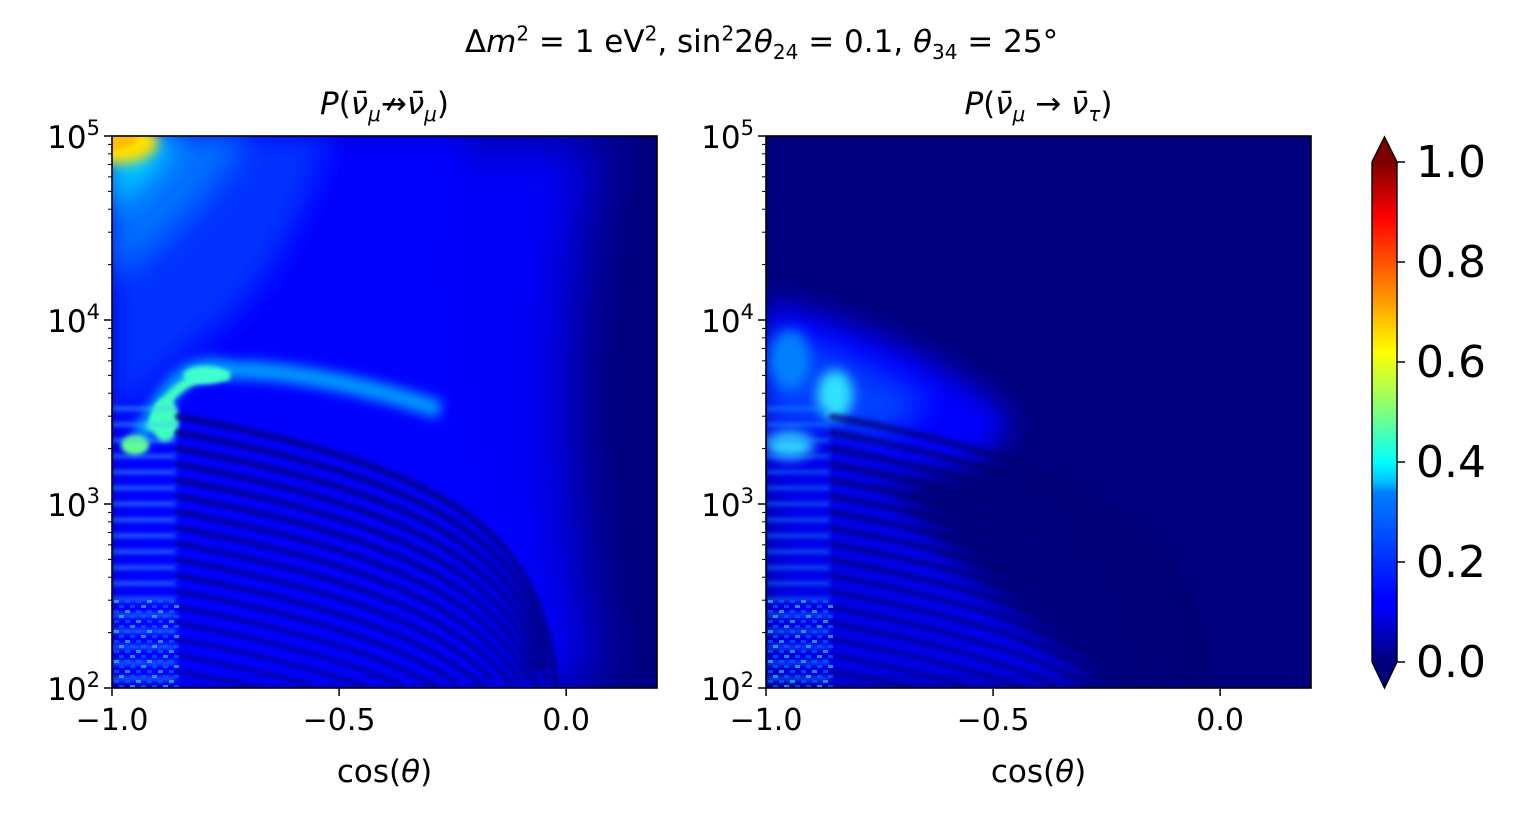 The image size is (1523, 823). What do you see at coordinates (1384, 412) in the screenshot?
I see `colorbar-gradient` at bounding box center [1384, 412].